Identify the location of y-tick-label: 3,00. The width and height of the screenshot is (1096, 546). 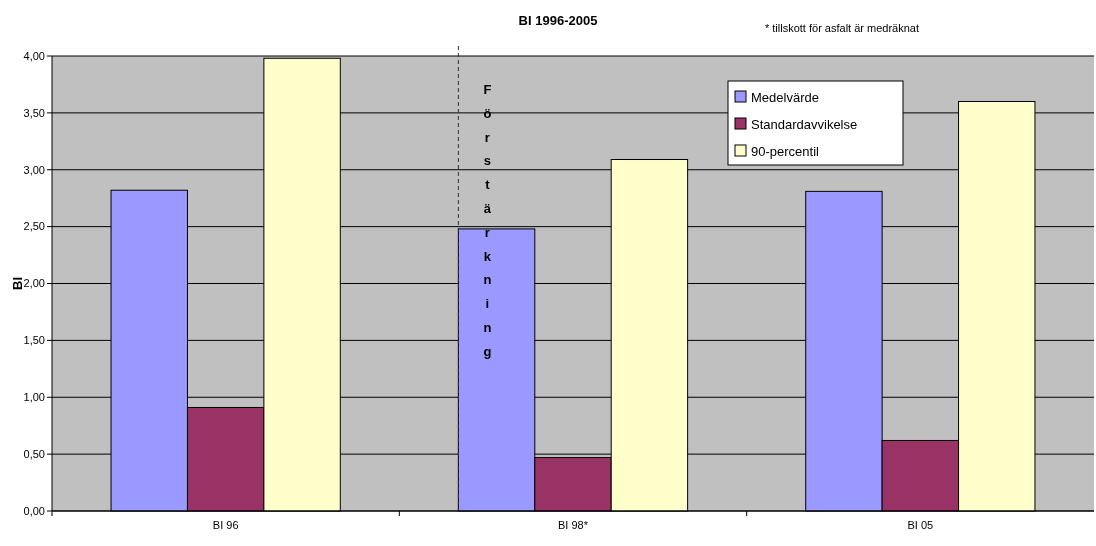
(34, 169).